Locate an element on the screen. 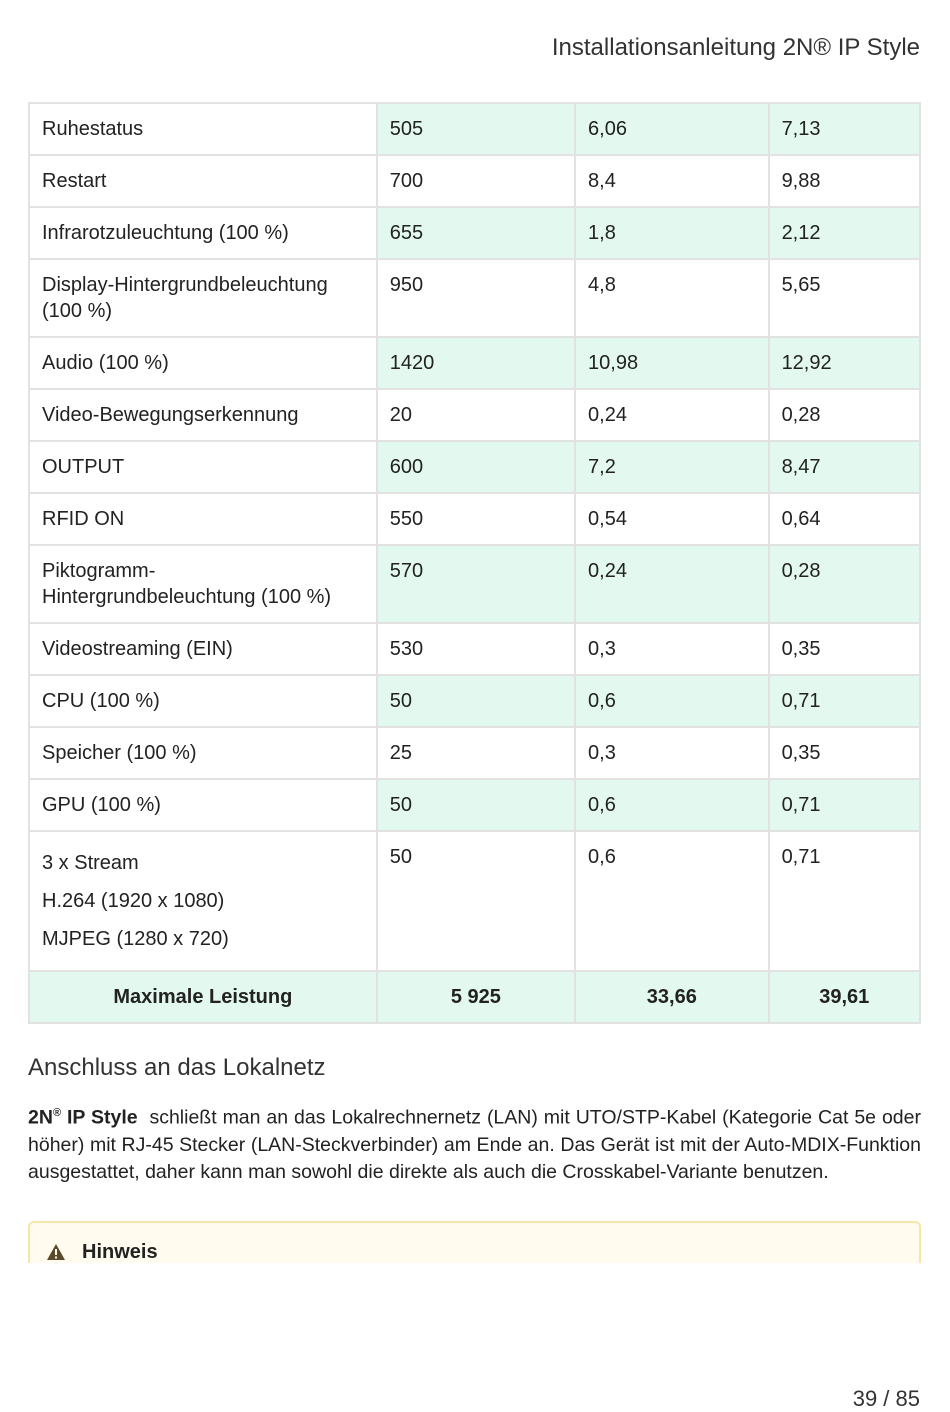  total-row: Maximale Leistung 5 925 33,66 39,61 is located at coordinates (475, 997).